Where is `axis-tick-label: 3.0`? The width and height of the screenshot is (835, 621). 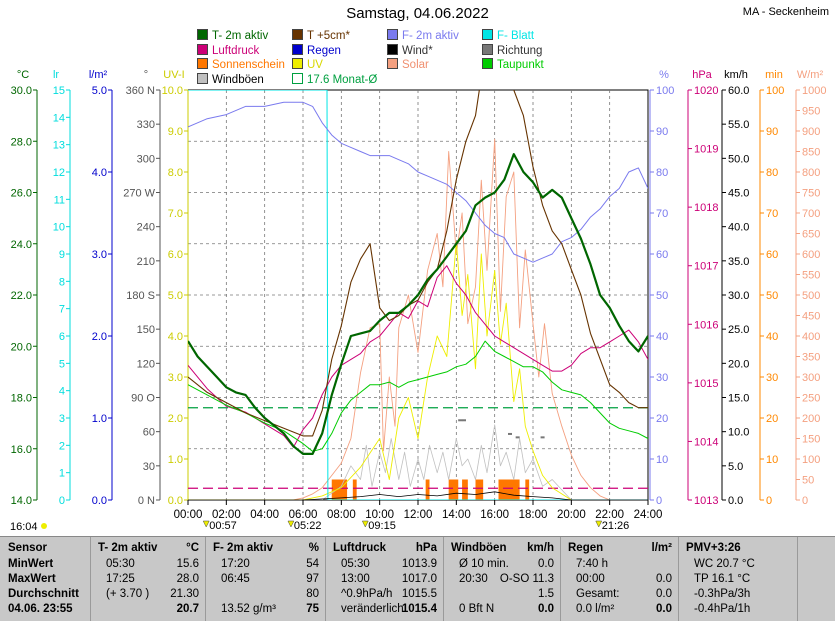 axis-tick-label: 3.0 is located at coordinates (99, 255).